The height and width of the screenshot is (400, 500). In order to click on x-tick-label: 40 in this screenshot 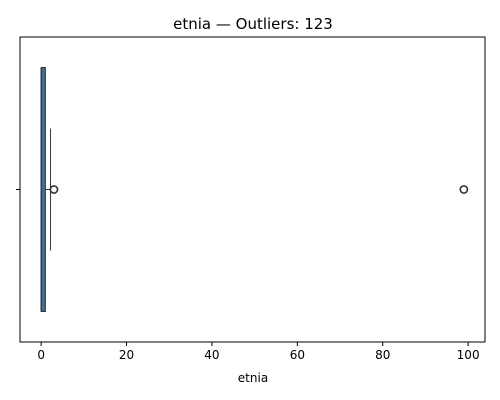, I will do `click(211, 355)`.